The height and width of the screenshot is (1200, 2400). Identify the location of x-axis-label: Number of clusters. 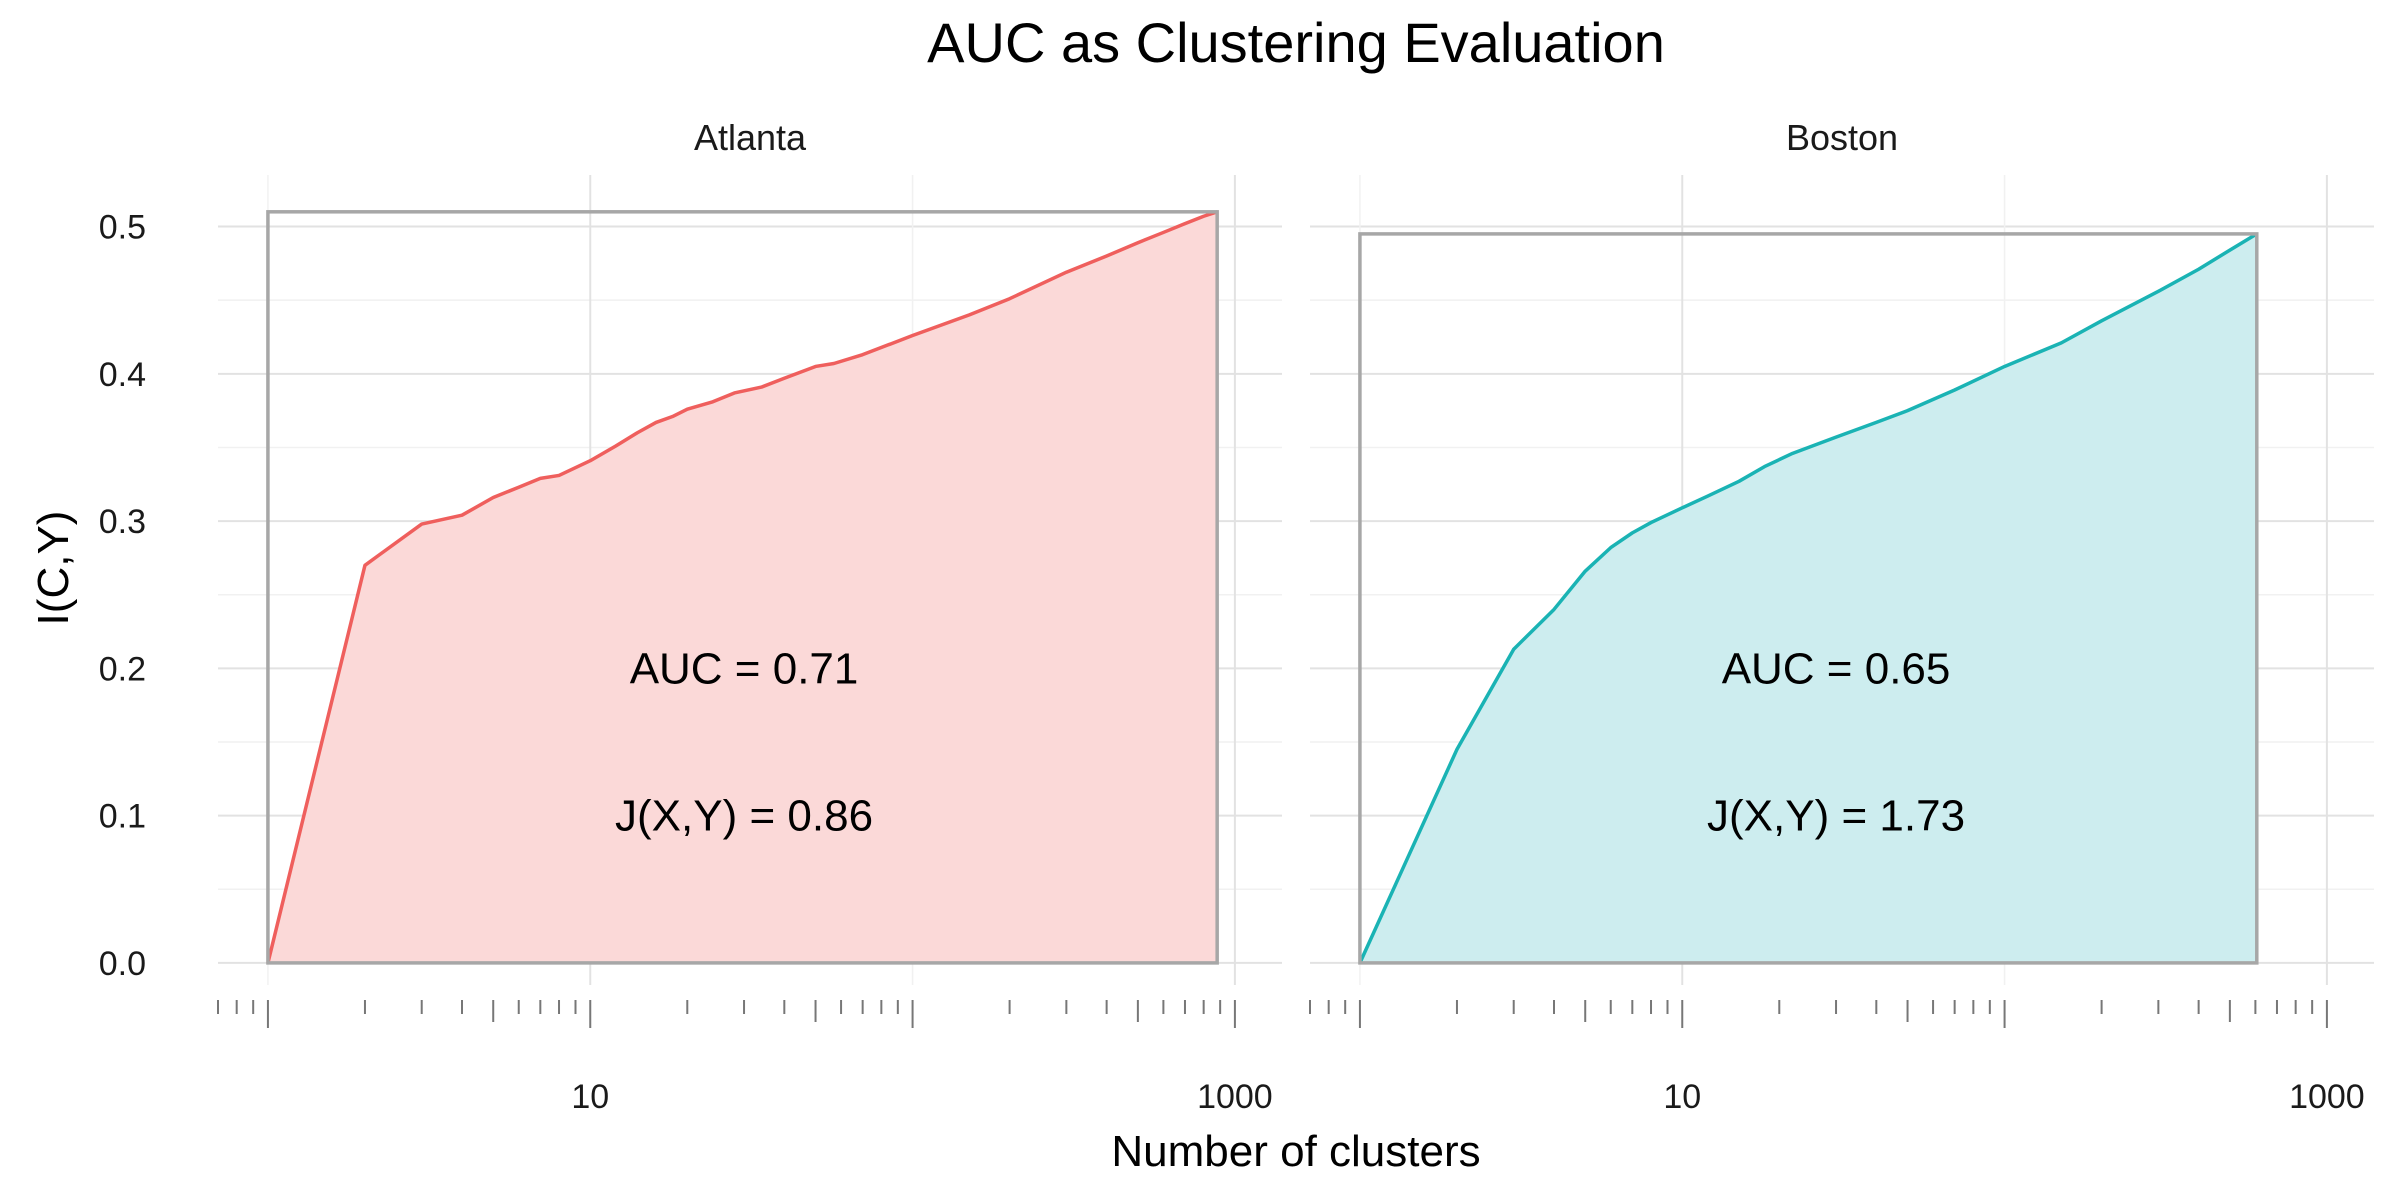
(1295, 1151).